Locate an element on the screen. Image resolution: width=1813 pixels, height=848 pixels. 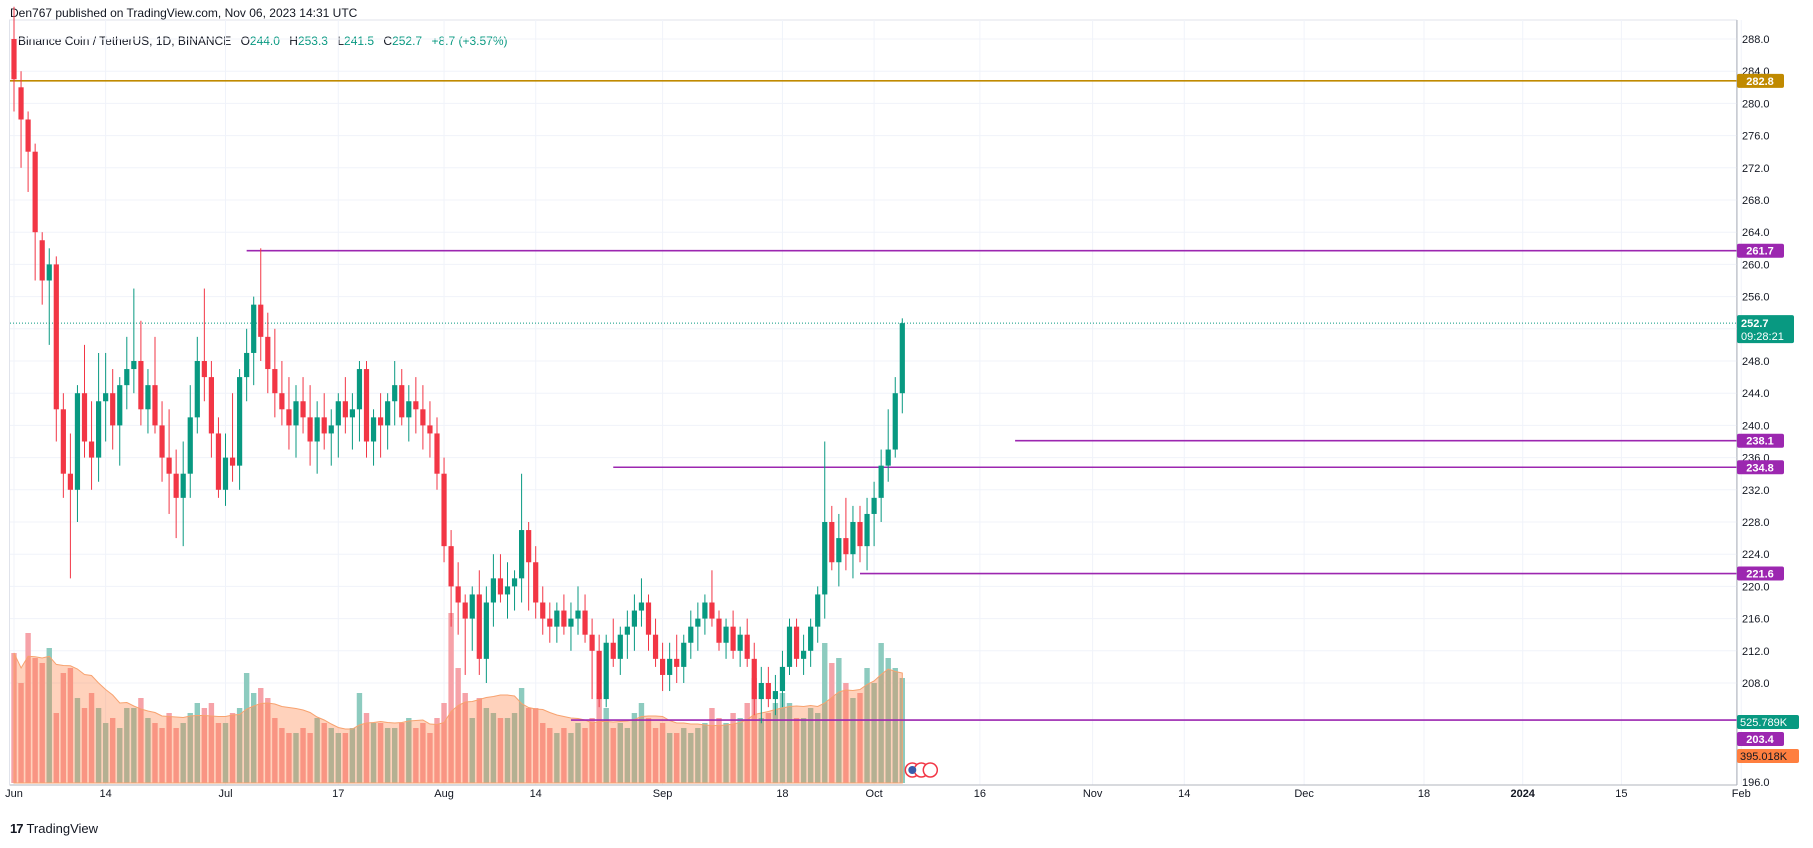
event-markers is located at coordinates (921, 770).